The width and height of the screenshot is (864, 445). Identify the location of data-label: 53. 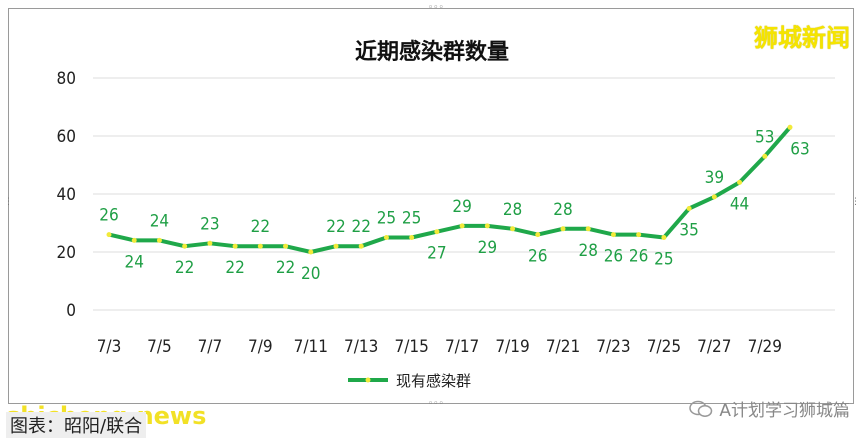
(764, 137).